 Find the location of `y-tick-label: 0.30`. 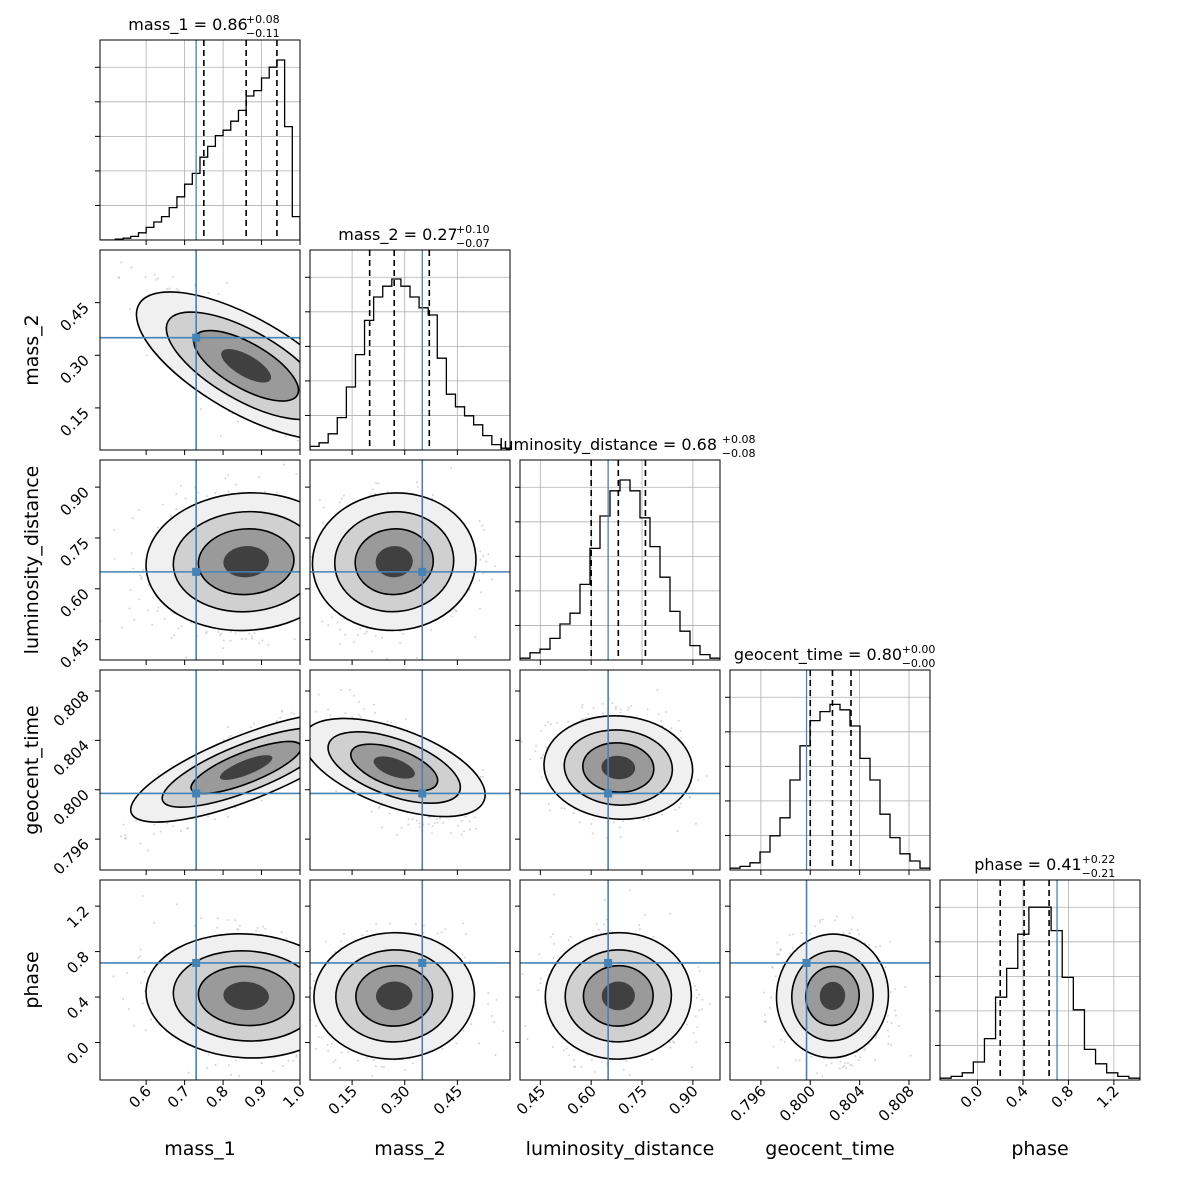

y-tick-label: 0.30 is located at coordinates (74, 369).